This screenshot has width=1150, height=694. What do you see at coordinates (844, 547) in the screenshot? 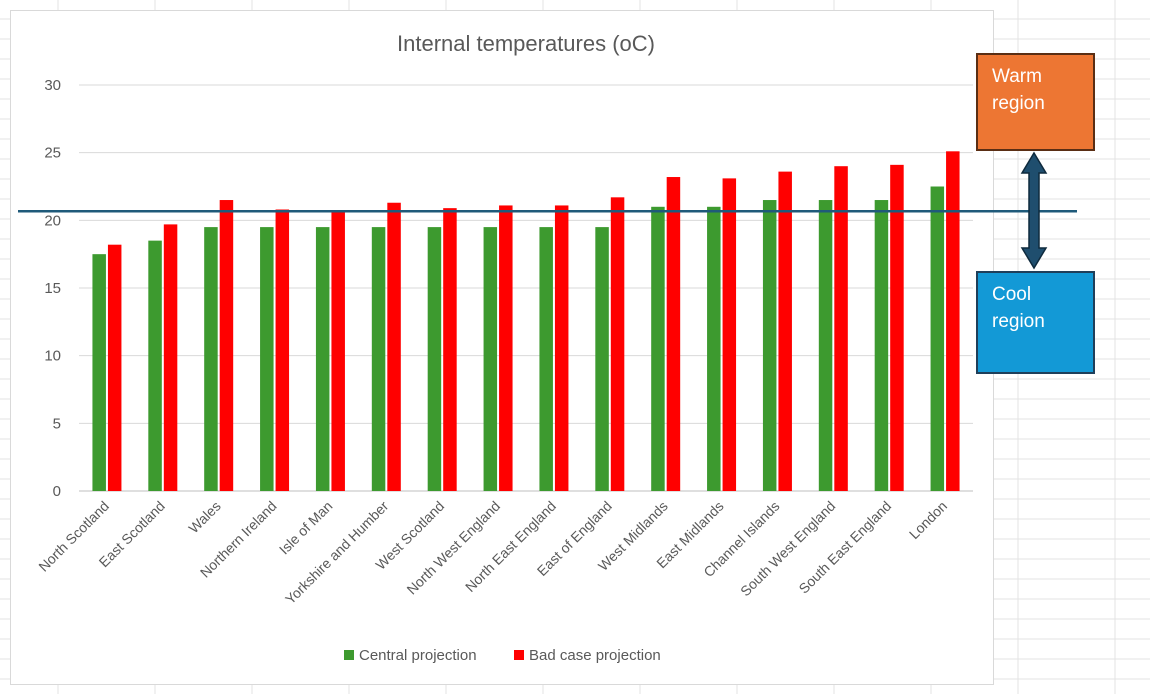
I see `x-tick-label: South East England` at bounding box center [844, 547].